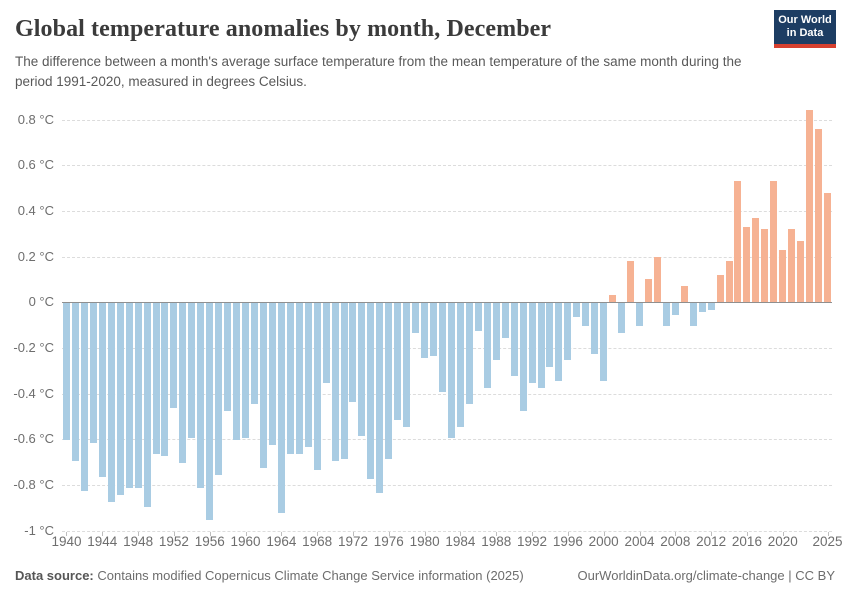  What do you see at coordinates (237, 372) in the screenshot?
I see `temperature-bar-1959` at bounding box center [237, 372].